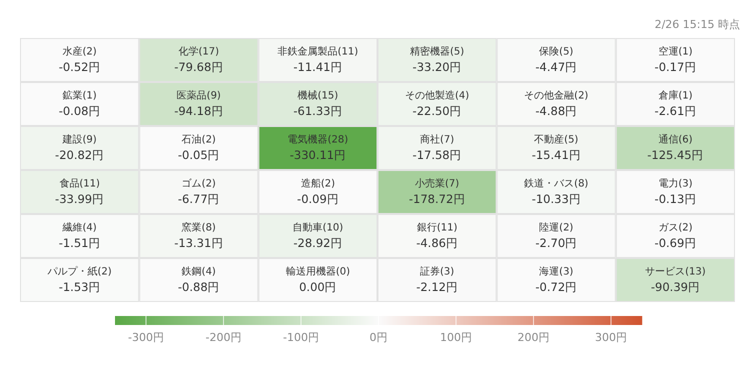 This screenshot has height=367, width=750. Describe the element at coordinates (318, 60) in the screenshot. I see `data-label: 非鉄金属製品(11) -11.41円` at that location.